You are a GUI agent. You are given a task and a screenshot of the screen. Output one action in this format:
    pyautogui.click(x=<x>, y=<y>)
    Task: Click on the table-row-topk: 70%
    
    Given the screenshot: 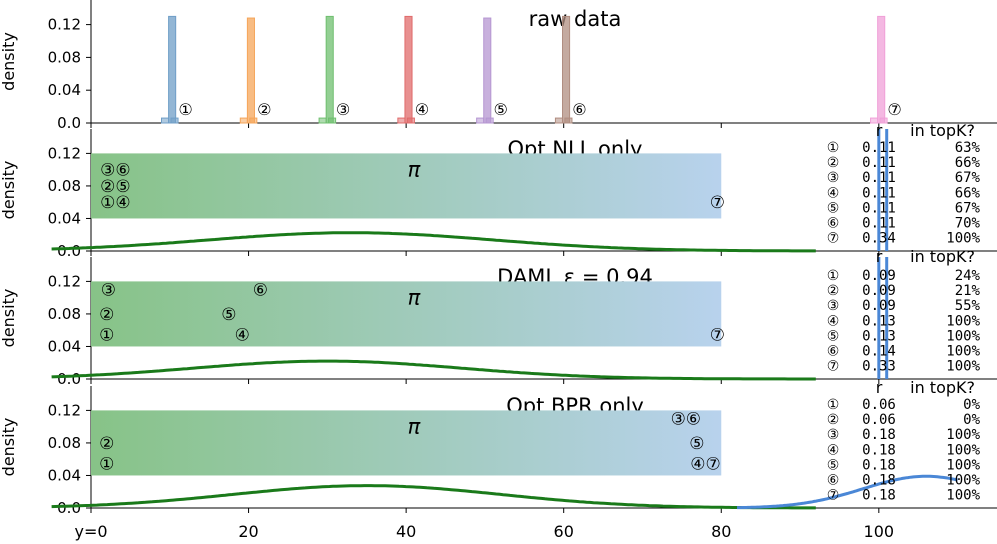 What is the action you would take?
    pyautogui.click(x=968, y=224)
    